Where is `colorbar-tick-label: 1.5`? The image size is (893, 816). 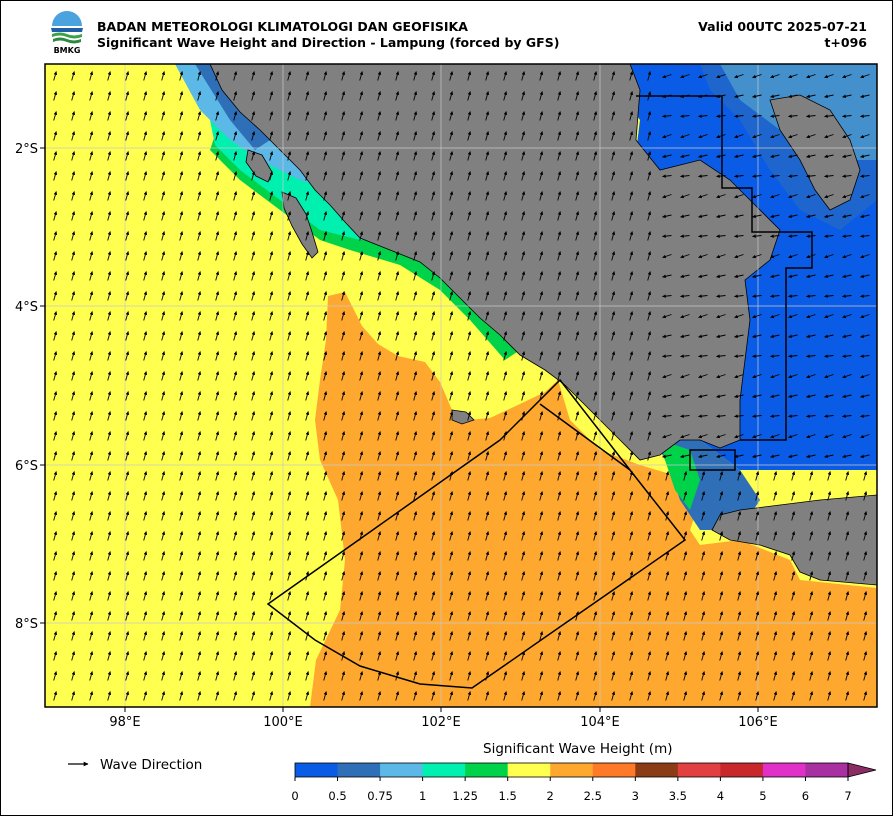 colorbar-tick-label: 1.5 is located at coordinates (507, 796).